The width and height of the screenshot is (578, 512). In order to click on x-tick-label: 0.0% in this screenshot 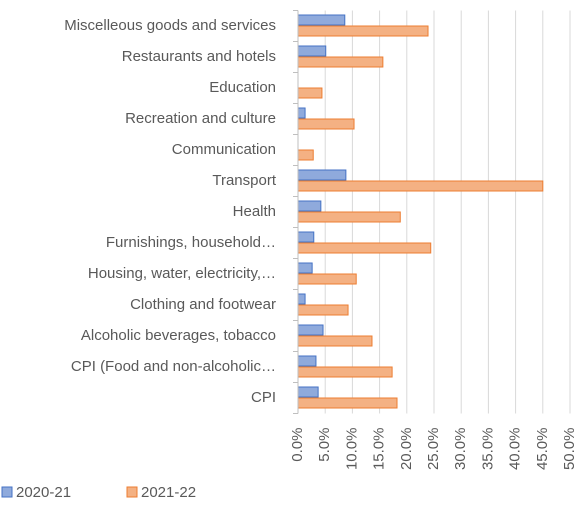, I will do `click(297, 445)`.